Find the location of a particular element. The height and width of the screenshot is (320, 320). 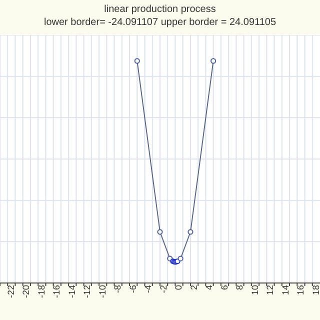

x-tick-label: 18 is located at coordinates (315, 290).